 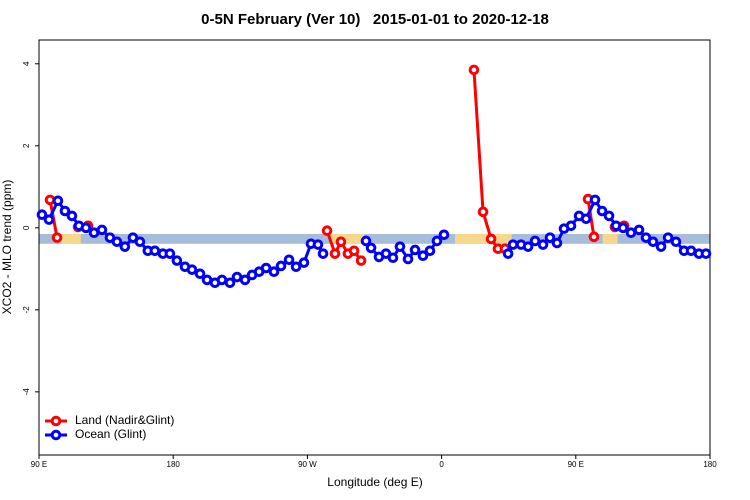 I want to click on ocean-band, so click(x=374, y=238).